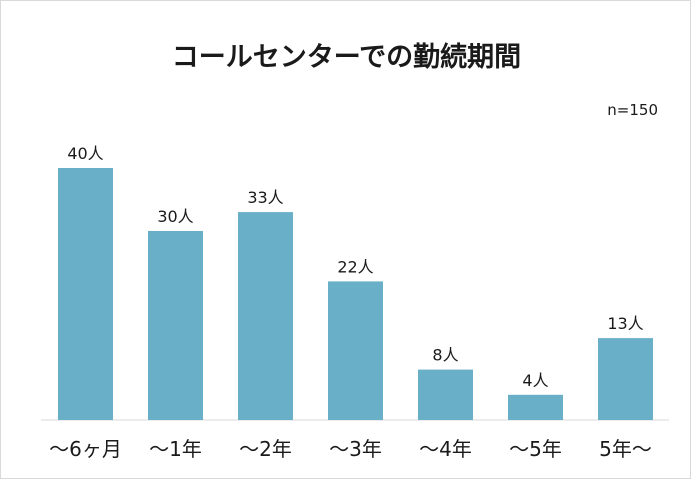 The image size is (691, 479). Describe the element at coordinates (85, 153) in the screenshot. I see `data-label: 40人` at that location.